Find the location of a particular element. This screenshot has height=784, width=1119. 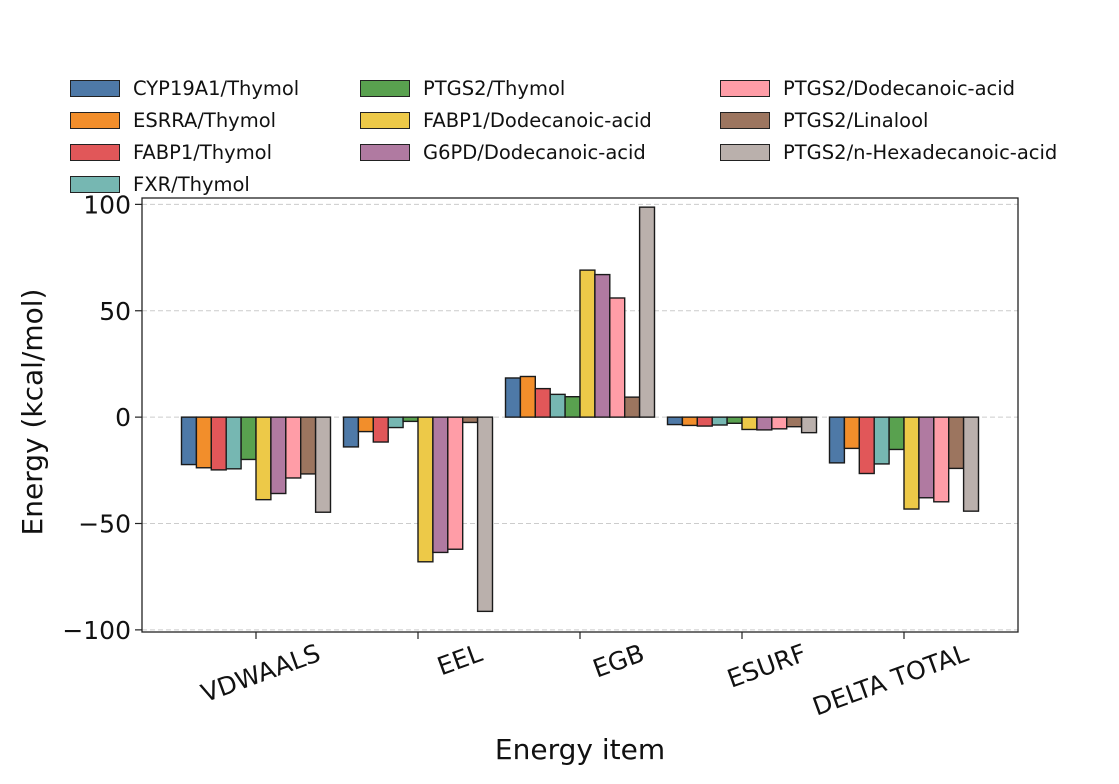

legend-label: PTGS2/n-Hexadecanoic-acid is located at coordinates (920, 152).